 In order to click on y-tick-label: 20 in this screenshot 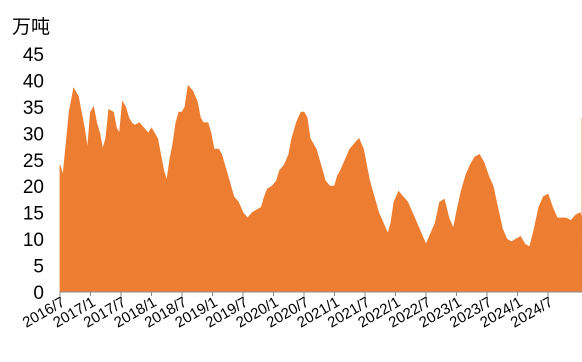, I will do `click(33, 187)`.